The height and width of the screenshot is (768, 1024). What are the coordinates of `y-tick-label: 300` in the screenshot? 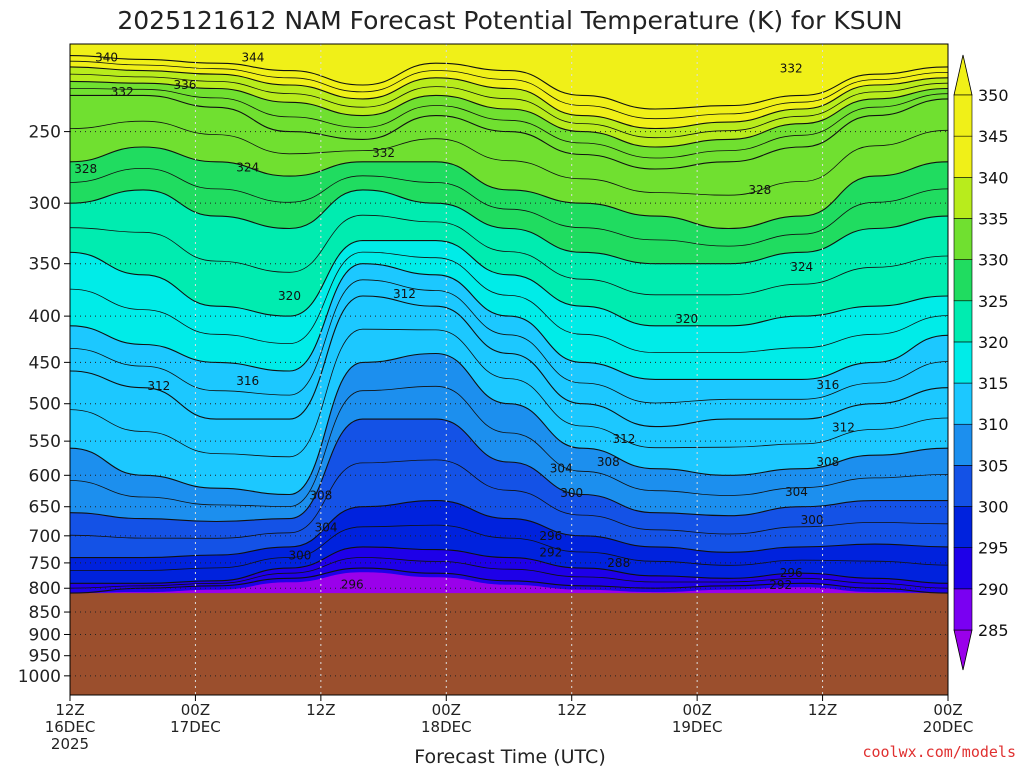 It's located at (45, 204).